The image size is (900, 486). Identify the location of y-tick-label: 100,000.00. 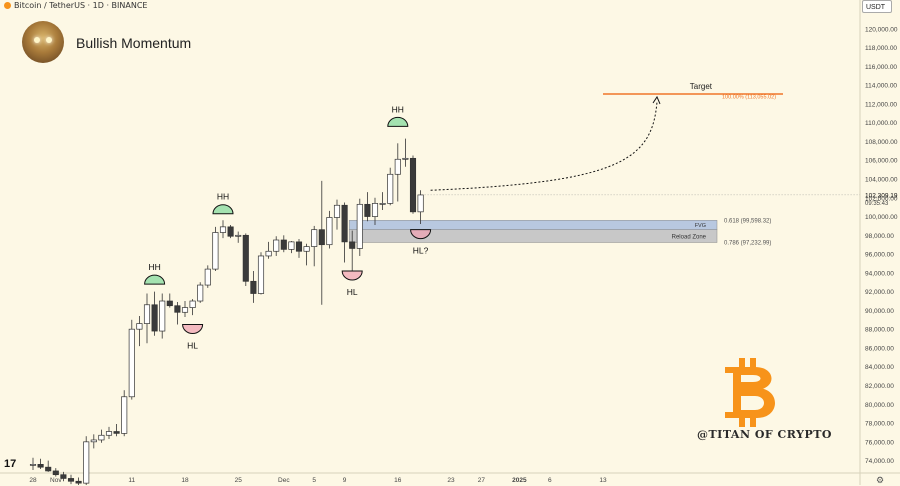
(881, 217).